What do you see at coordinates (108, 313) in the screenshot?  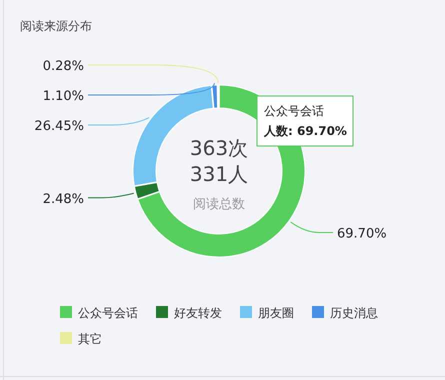 I see `legend-label: 公众号会话` at bounding box center [108, 313].